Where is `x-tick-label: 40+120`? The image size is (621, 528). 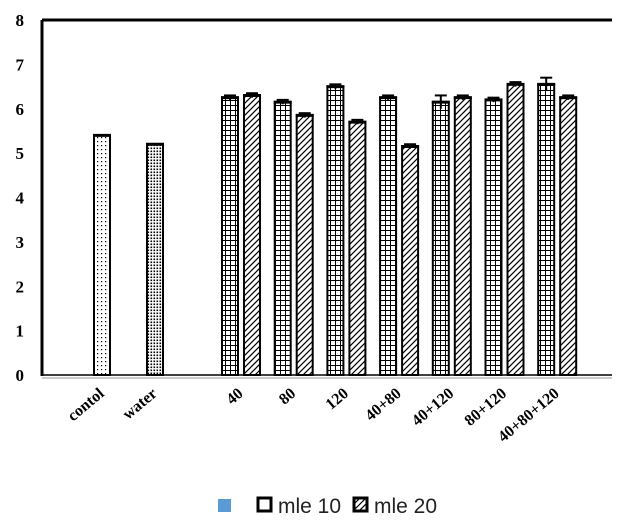
x-tick-label: 40+120 is located at coordinates (433, 407).